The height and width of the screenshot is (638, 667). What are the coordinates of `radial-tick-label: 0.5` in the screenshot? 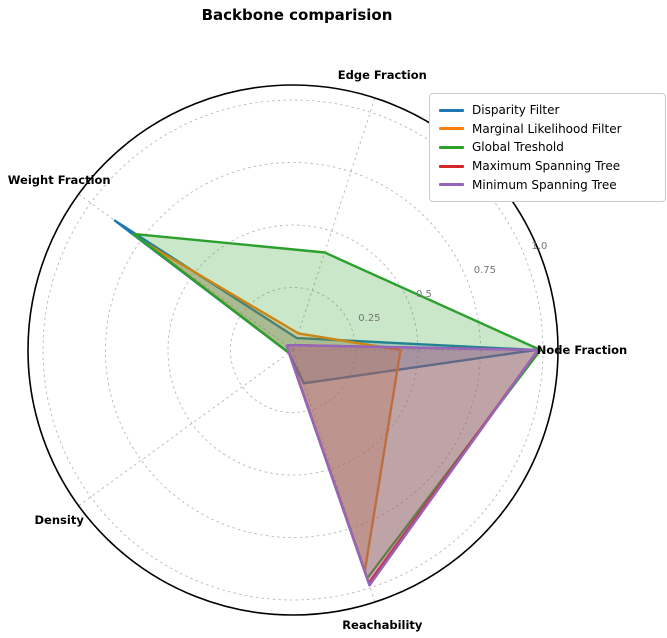 It's located at (424, 294).